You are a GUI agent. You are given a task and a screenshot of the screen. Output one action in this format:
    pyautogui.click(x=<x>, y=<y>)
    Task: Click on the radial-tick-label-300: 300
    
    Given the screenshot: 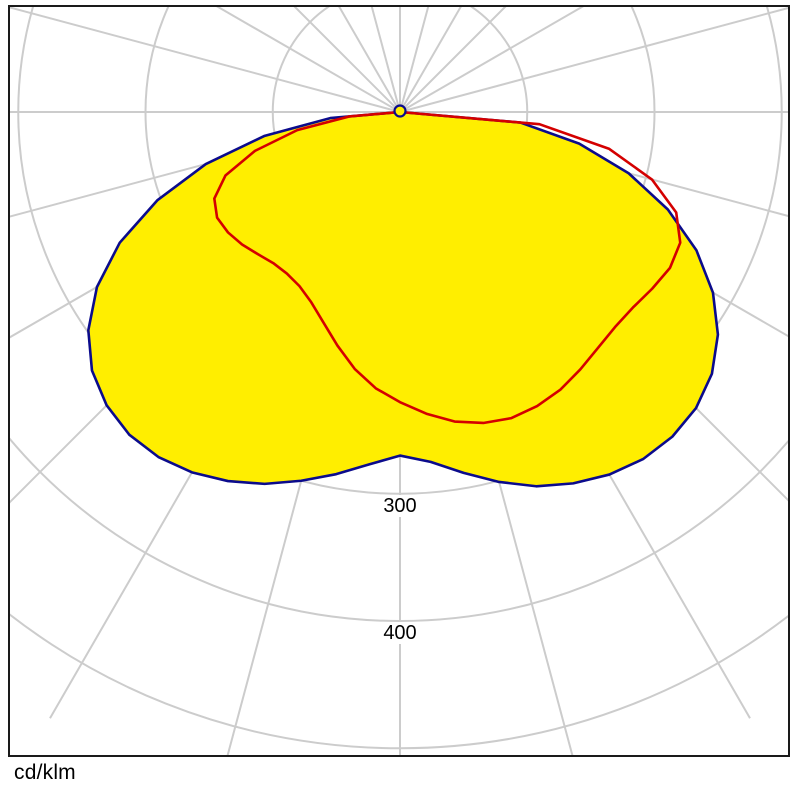 What is the action you would take?
    pyautogui.click(x=399, y=506)
    